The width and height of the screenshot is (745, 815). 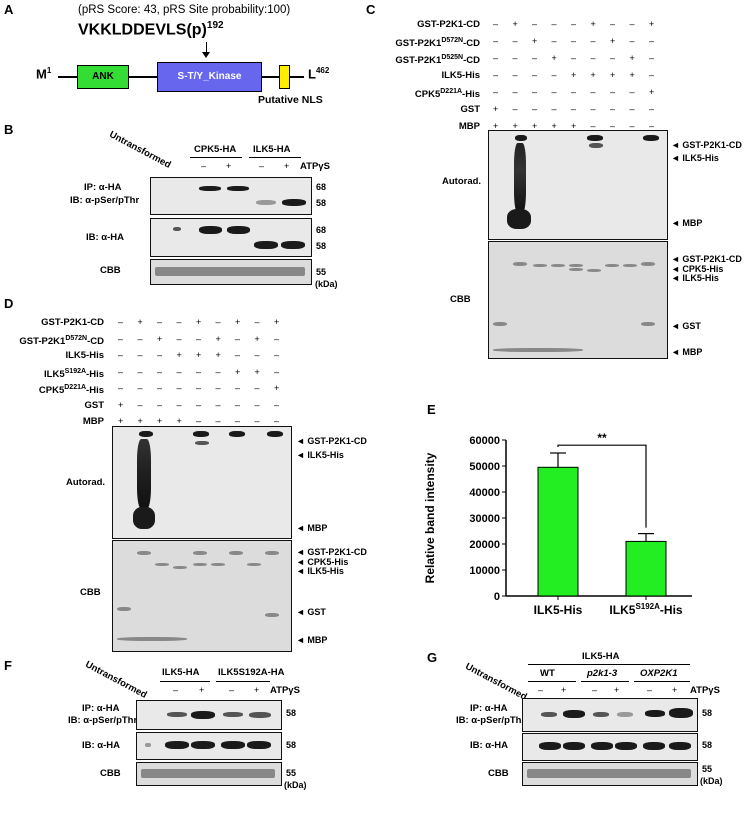 What do you see at coordinates (9, 129) in the screenshot?
I see `panel-label: B` at bounding box center [9, 129].